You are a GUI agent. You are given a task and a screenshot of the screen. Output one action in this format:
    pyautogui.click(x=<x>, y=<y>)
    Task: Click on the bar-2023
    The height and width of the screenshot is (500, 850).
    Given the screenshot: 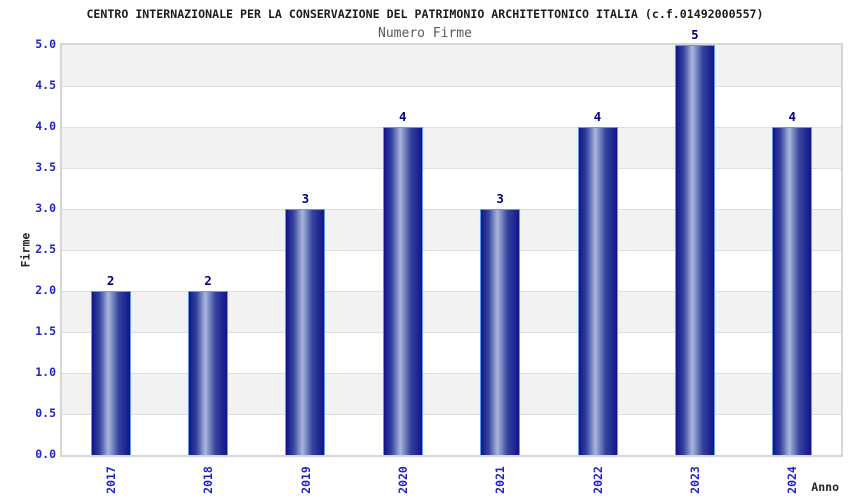 What is the action you would take?
    pyautogui.click(x=694, y=250)
    